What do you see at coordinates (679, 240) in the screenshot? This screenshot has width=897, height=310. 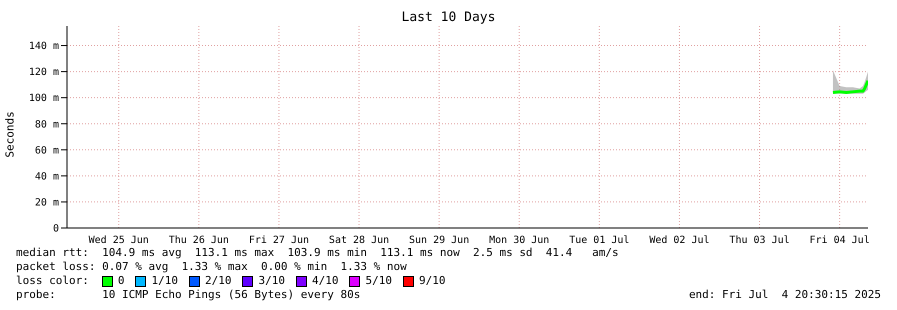 I see `x-tick-label: Wed 02 Jul` at bounding box center [679, 240].